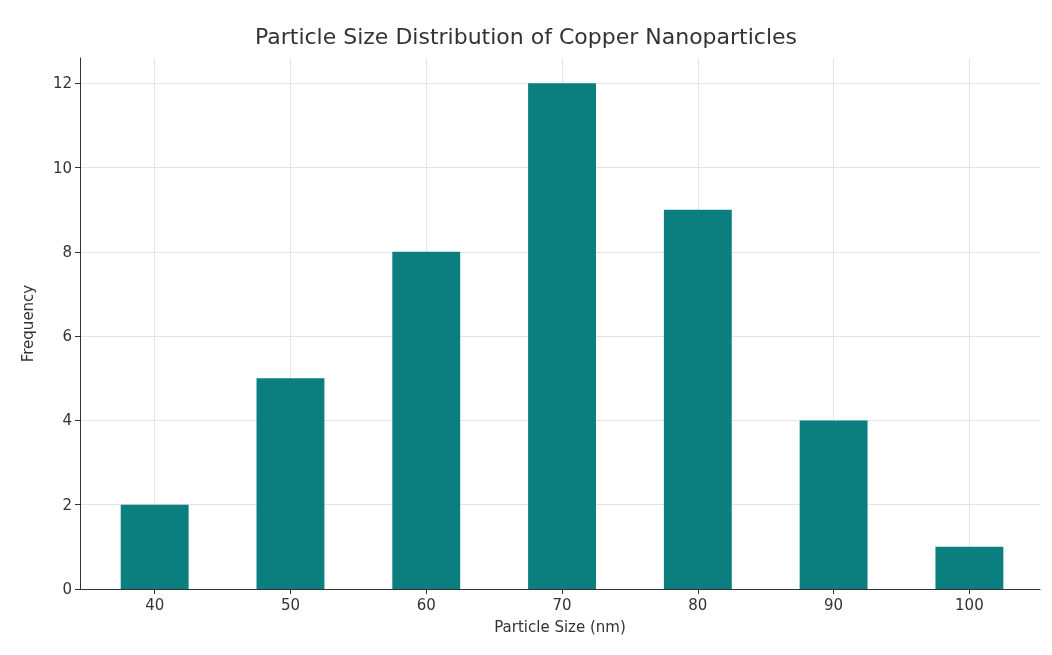  What do you see at coordinates (62, 167) in the screenshot?
I see `y-tick-label: 10` at bounding box center [62, 167].